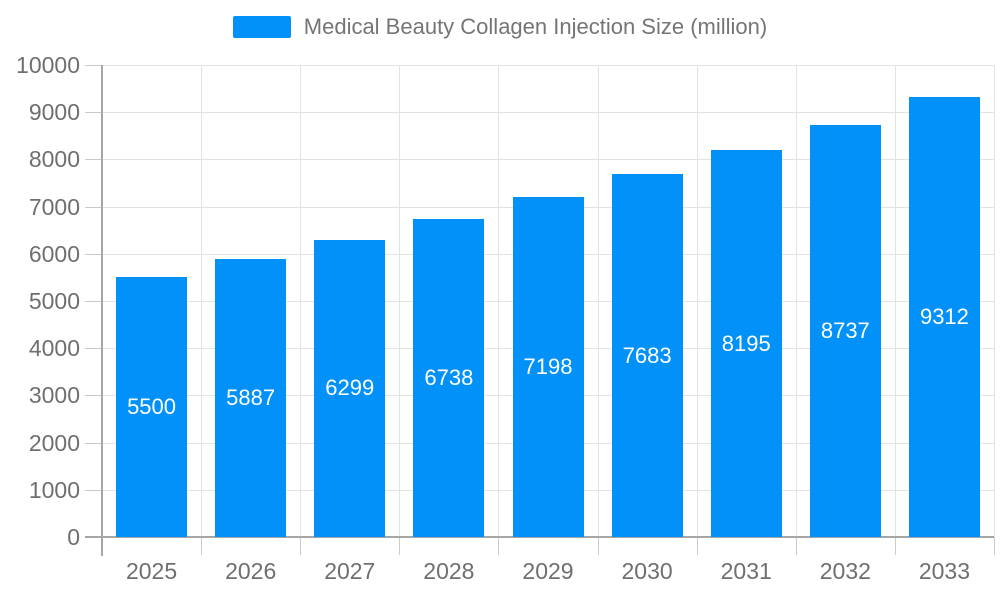 The image size is (1000, 600). I want to click on bar-2028, so click(449, 377).